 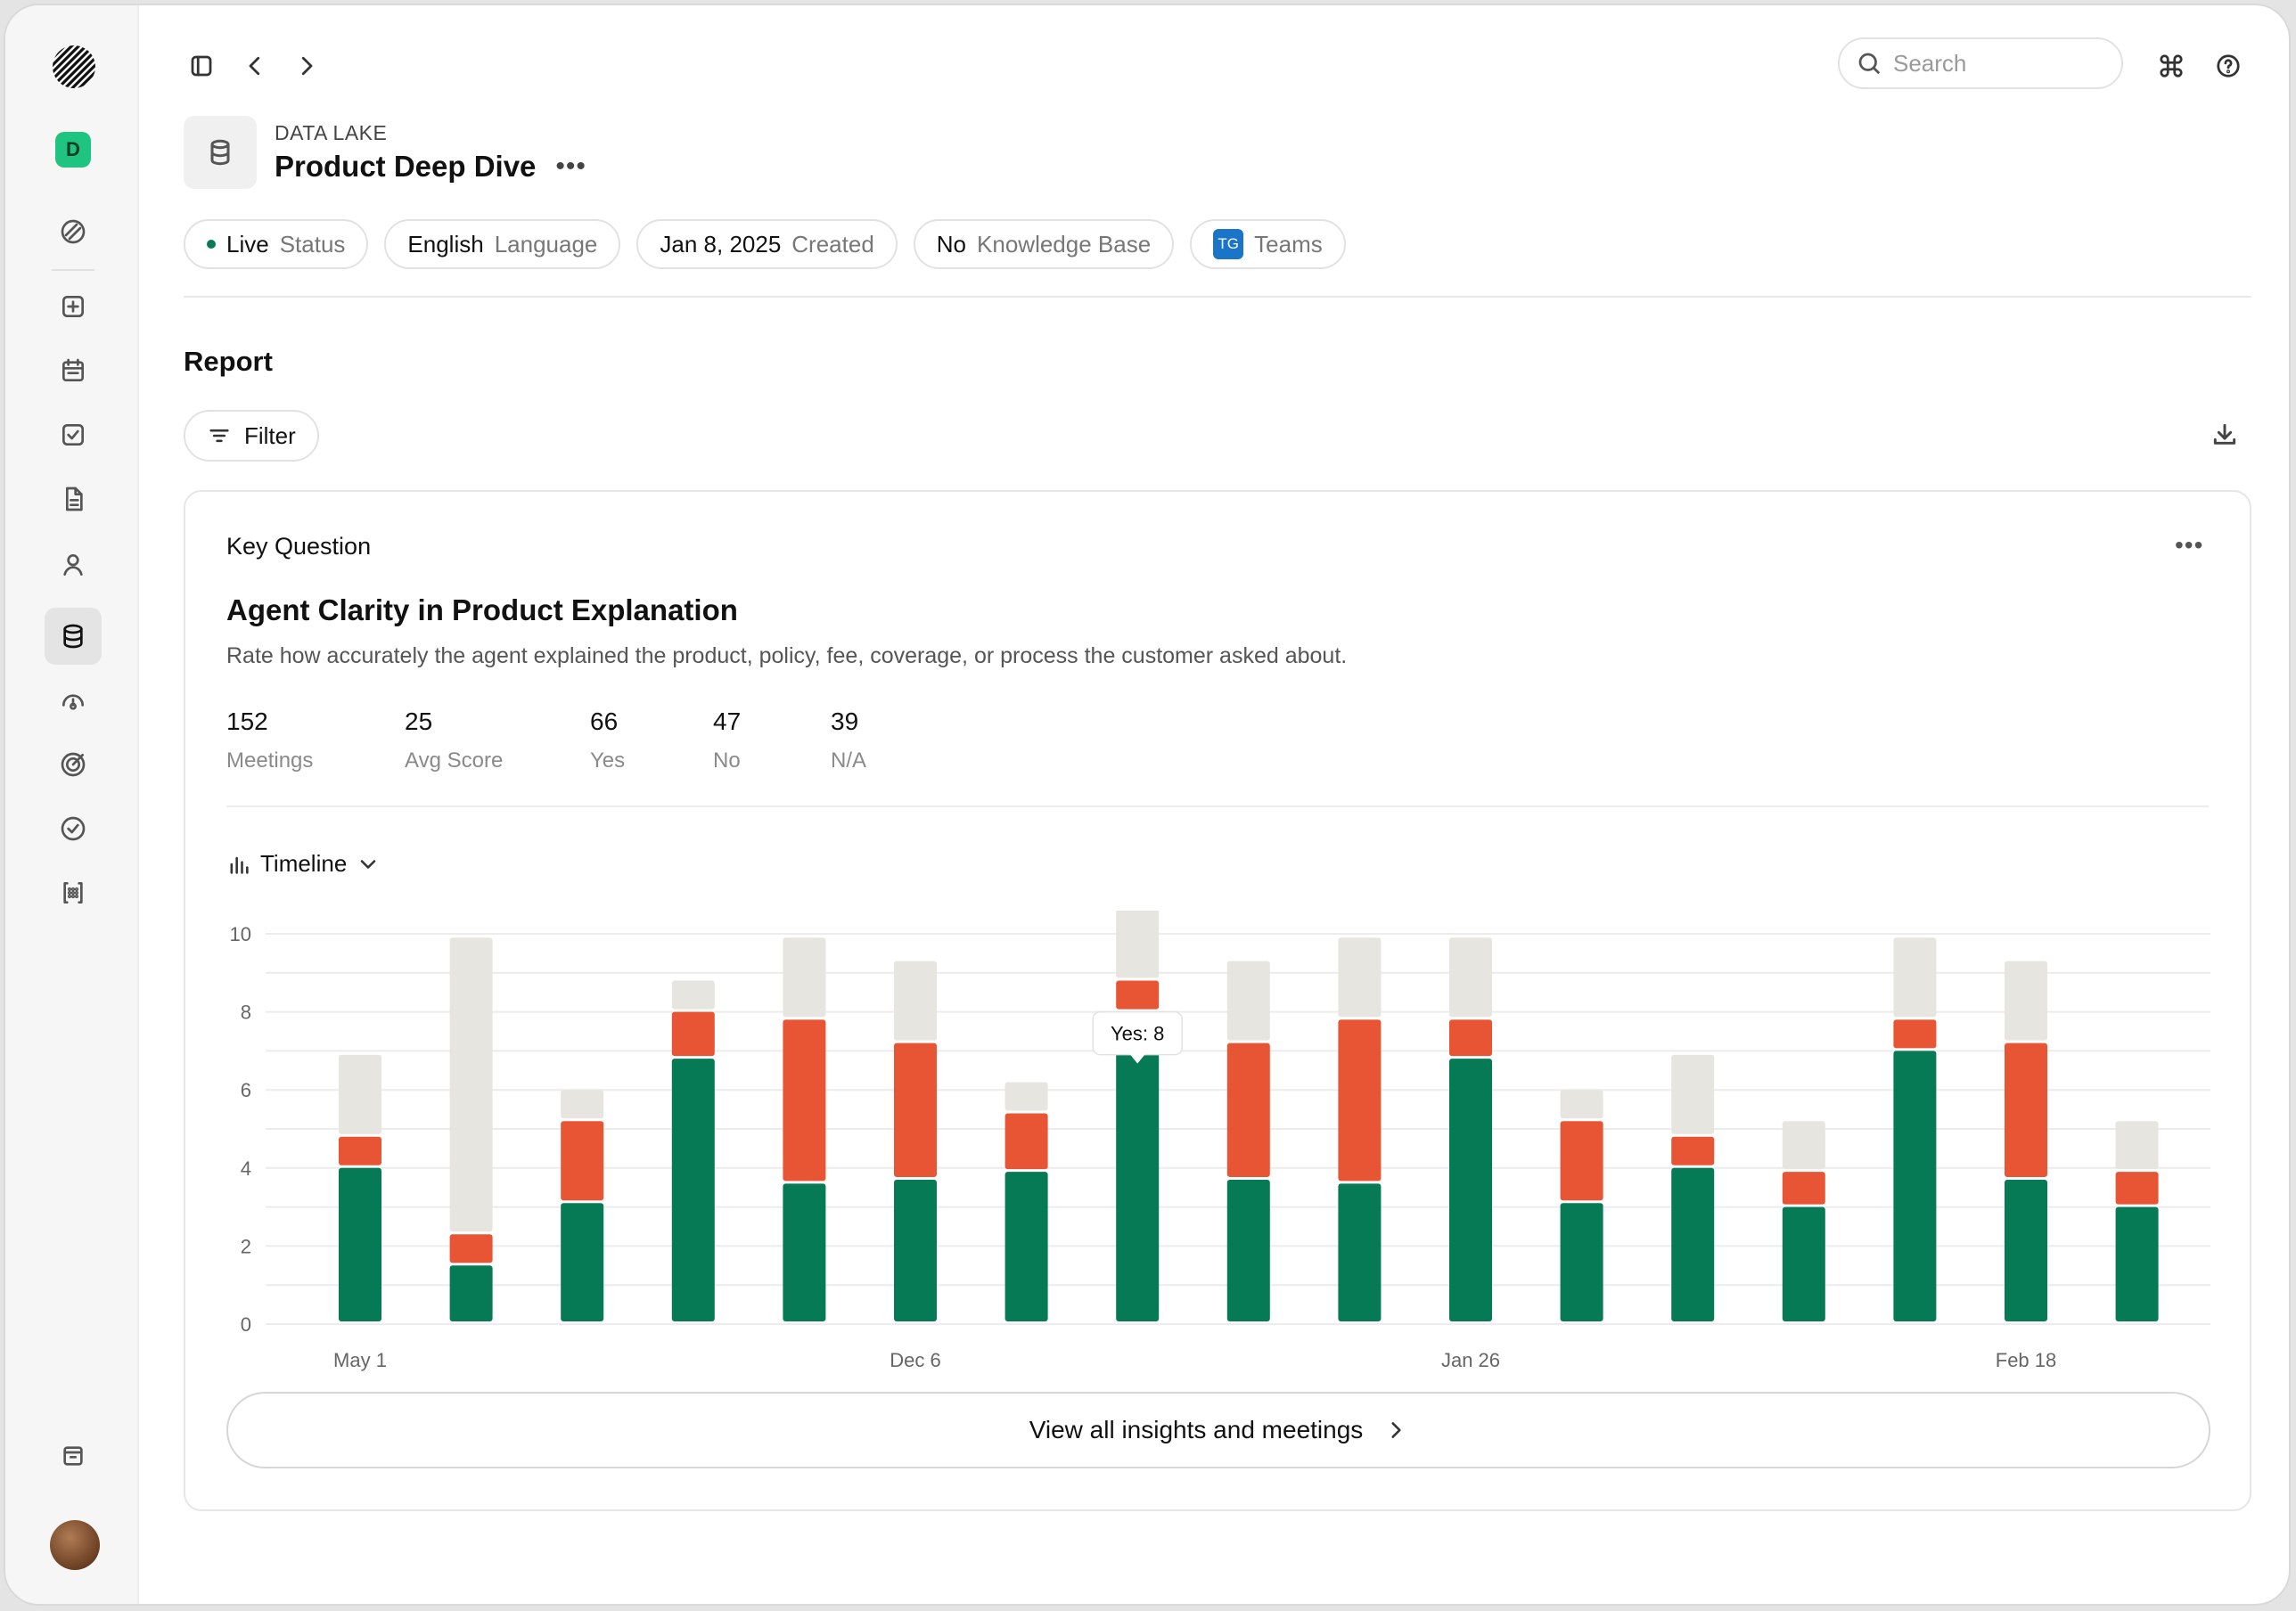 I want to click on stat-label: N/A, so click(x=849, y=760).